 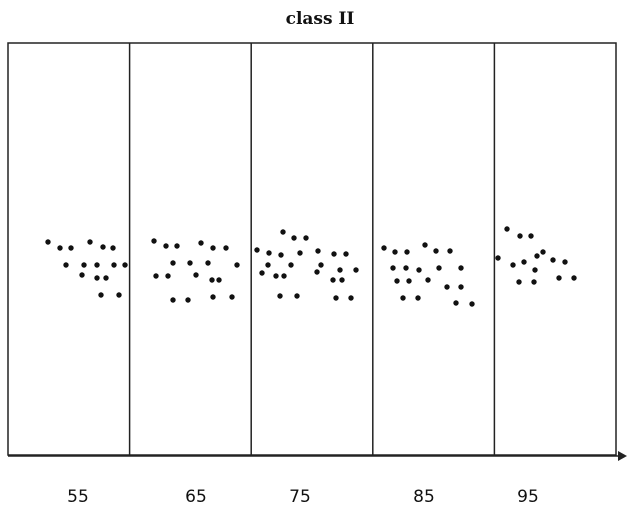 What do you see at coordinates (528, 497) in the screenshot?
I see `x-tick-label: 95` at bounding box center [528, 497].